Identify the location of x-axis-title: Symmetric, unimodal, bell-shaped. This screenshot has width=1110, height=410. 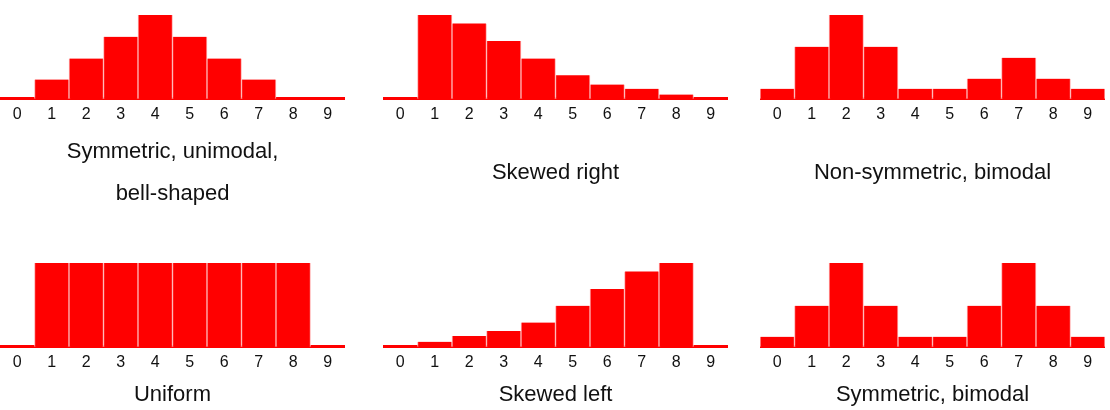
(172, 172).